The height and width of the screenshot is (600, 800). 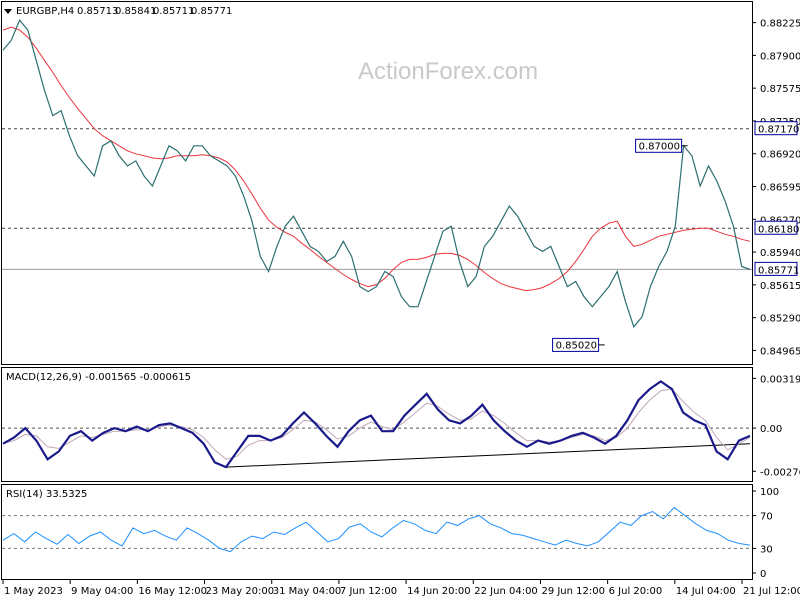 What do you see at coordinates (780, 253) in the screenshot?
I see `price-tick-label-7: 0.85940` at bounding box center [780, 253].